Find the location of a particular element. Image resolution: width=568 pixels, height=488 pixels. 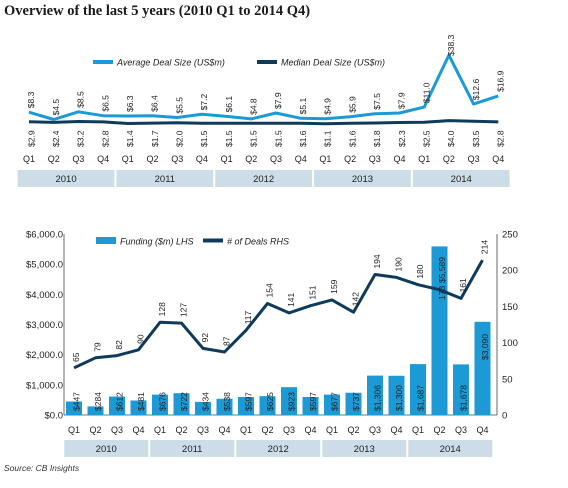

deals-value-label: 79 is located at coordinates (98, 347).